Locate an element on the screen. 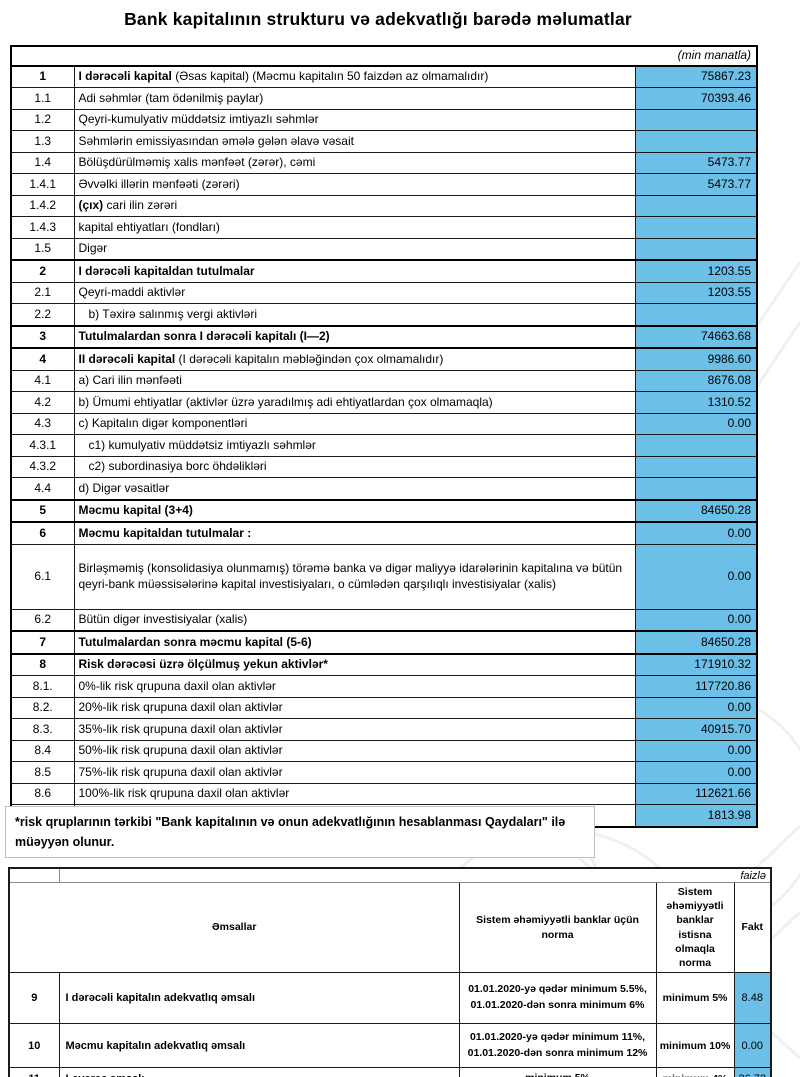  row-number: 3 is located at coordinates (42, 336).